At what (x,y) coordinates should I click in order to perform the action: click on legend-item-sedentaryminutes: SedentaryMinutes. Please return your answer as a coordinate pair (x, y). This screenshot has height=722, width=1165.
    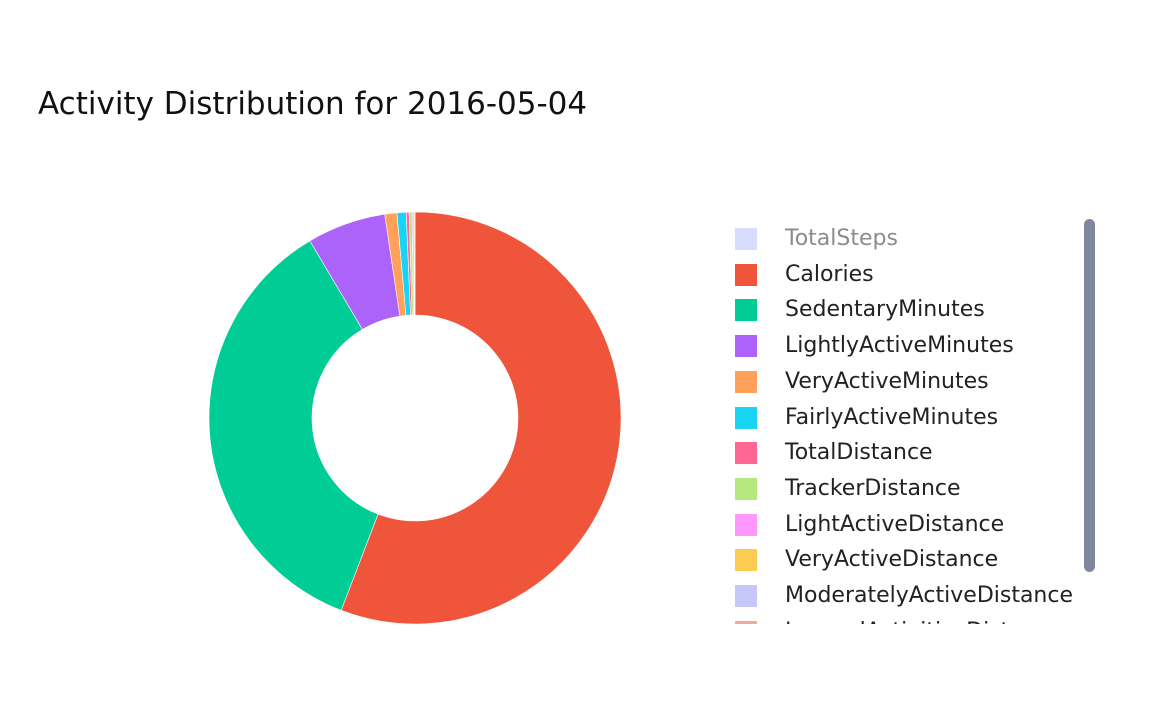
    Looking at the image, I should click on (907, 310).